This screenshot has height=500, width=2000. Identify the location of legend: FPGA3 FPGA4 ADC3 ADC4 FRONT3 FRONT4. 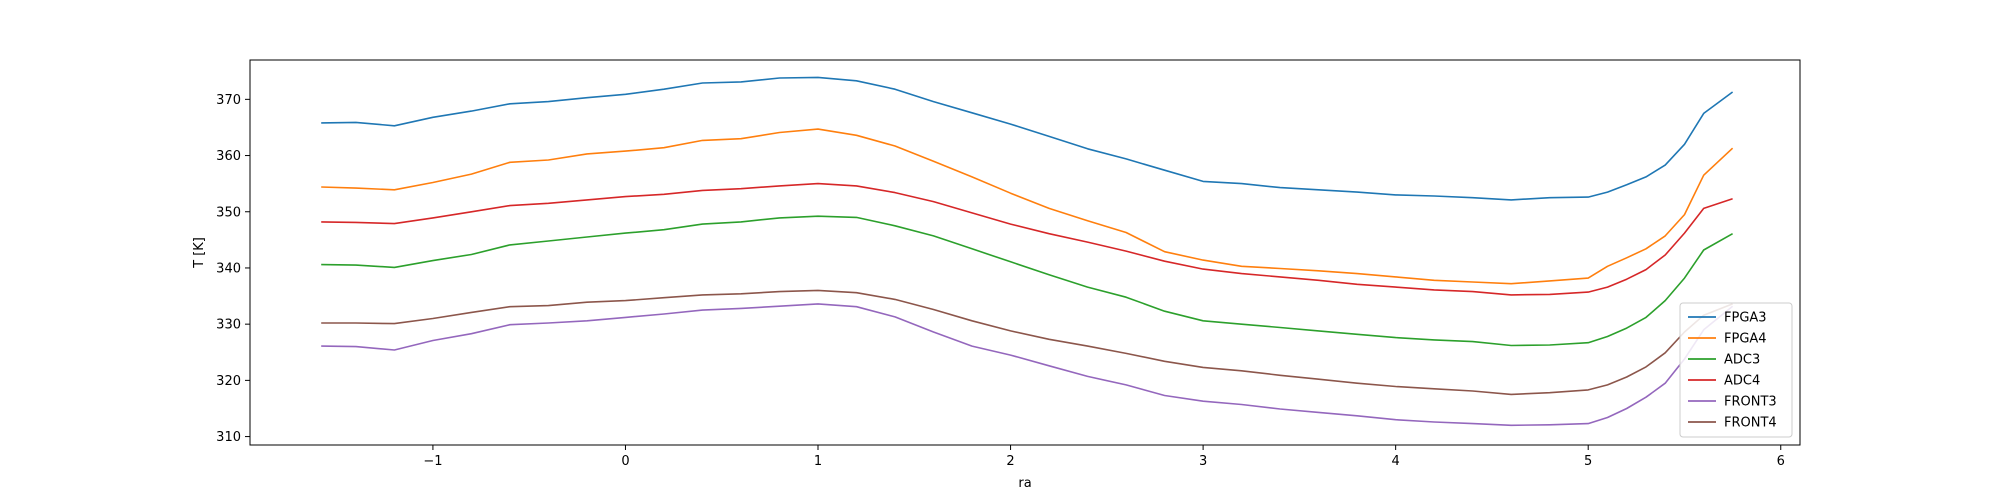
(1736, 370).